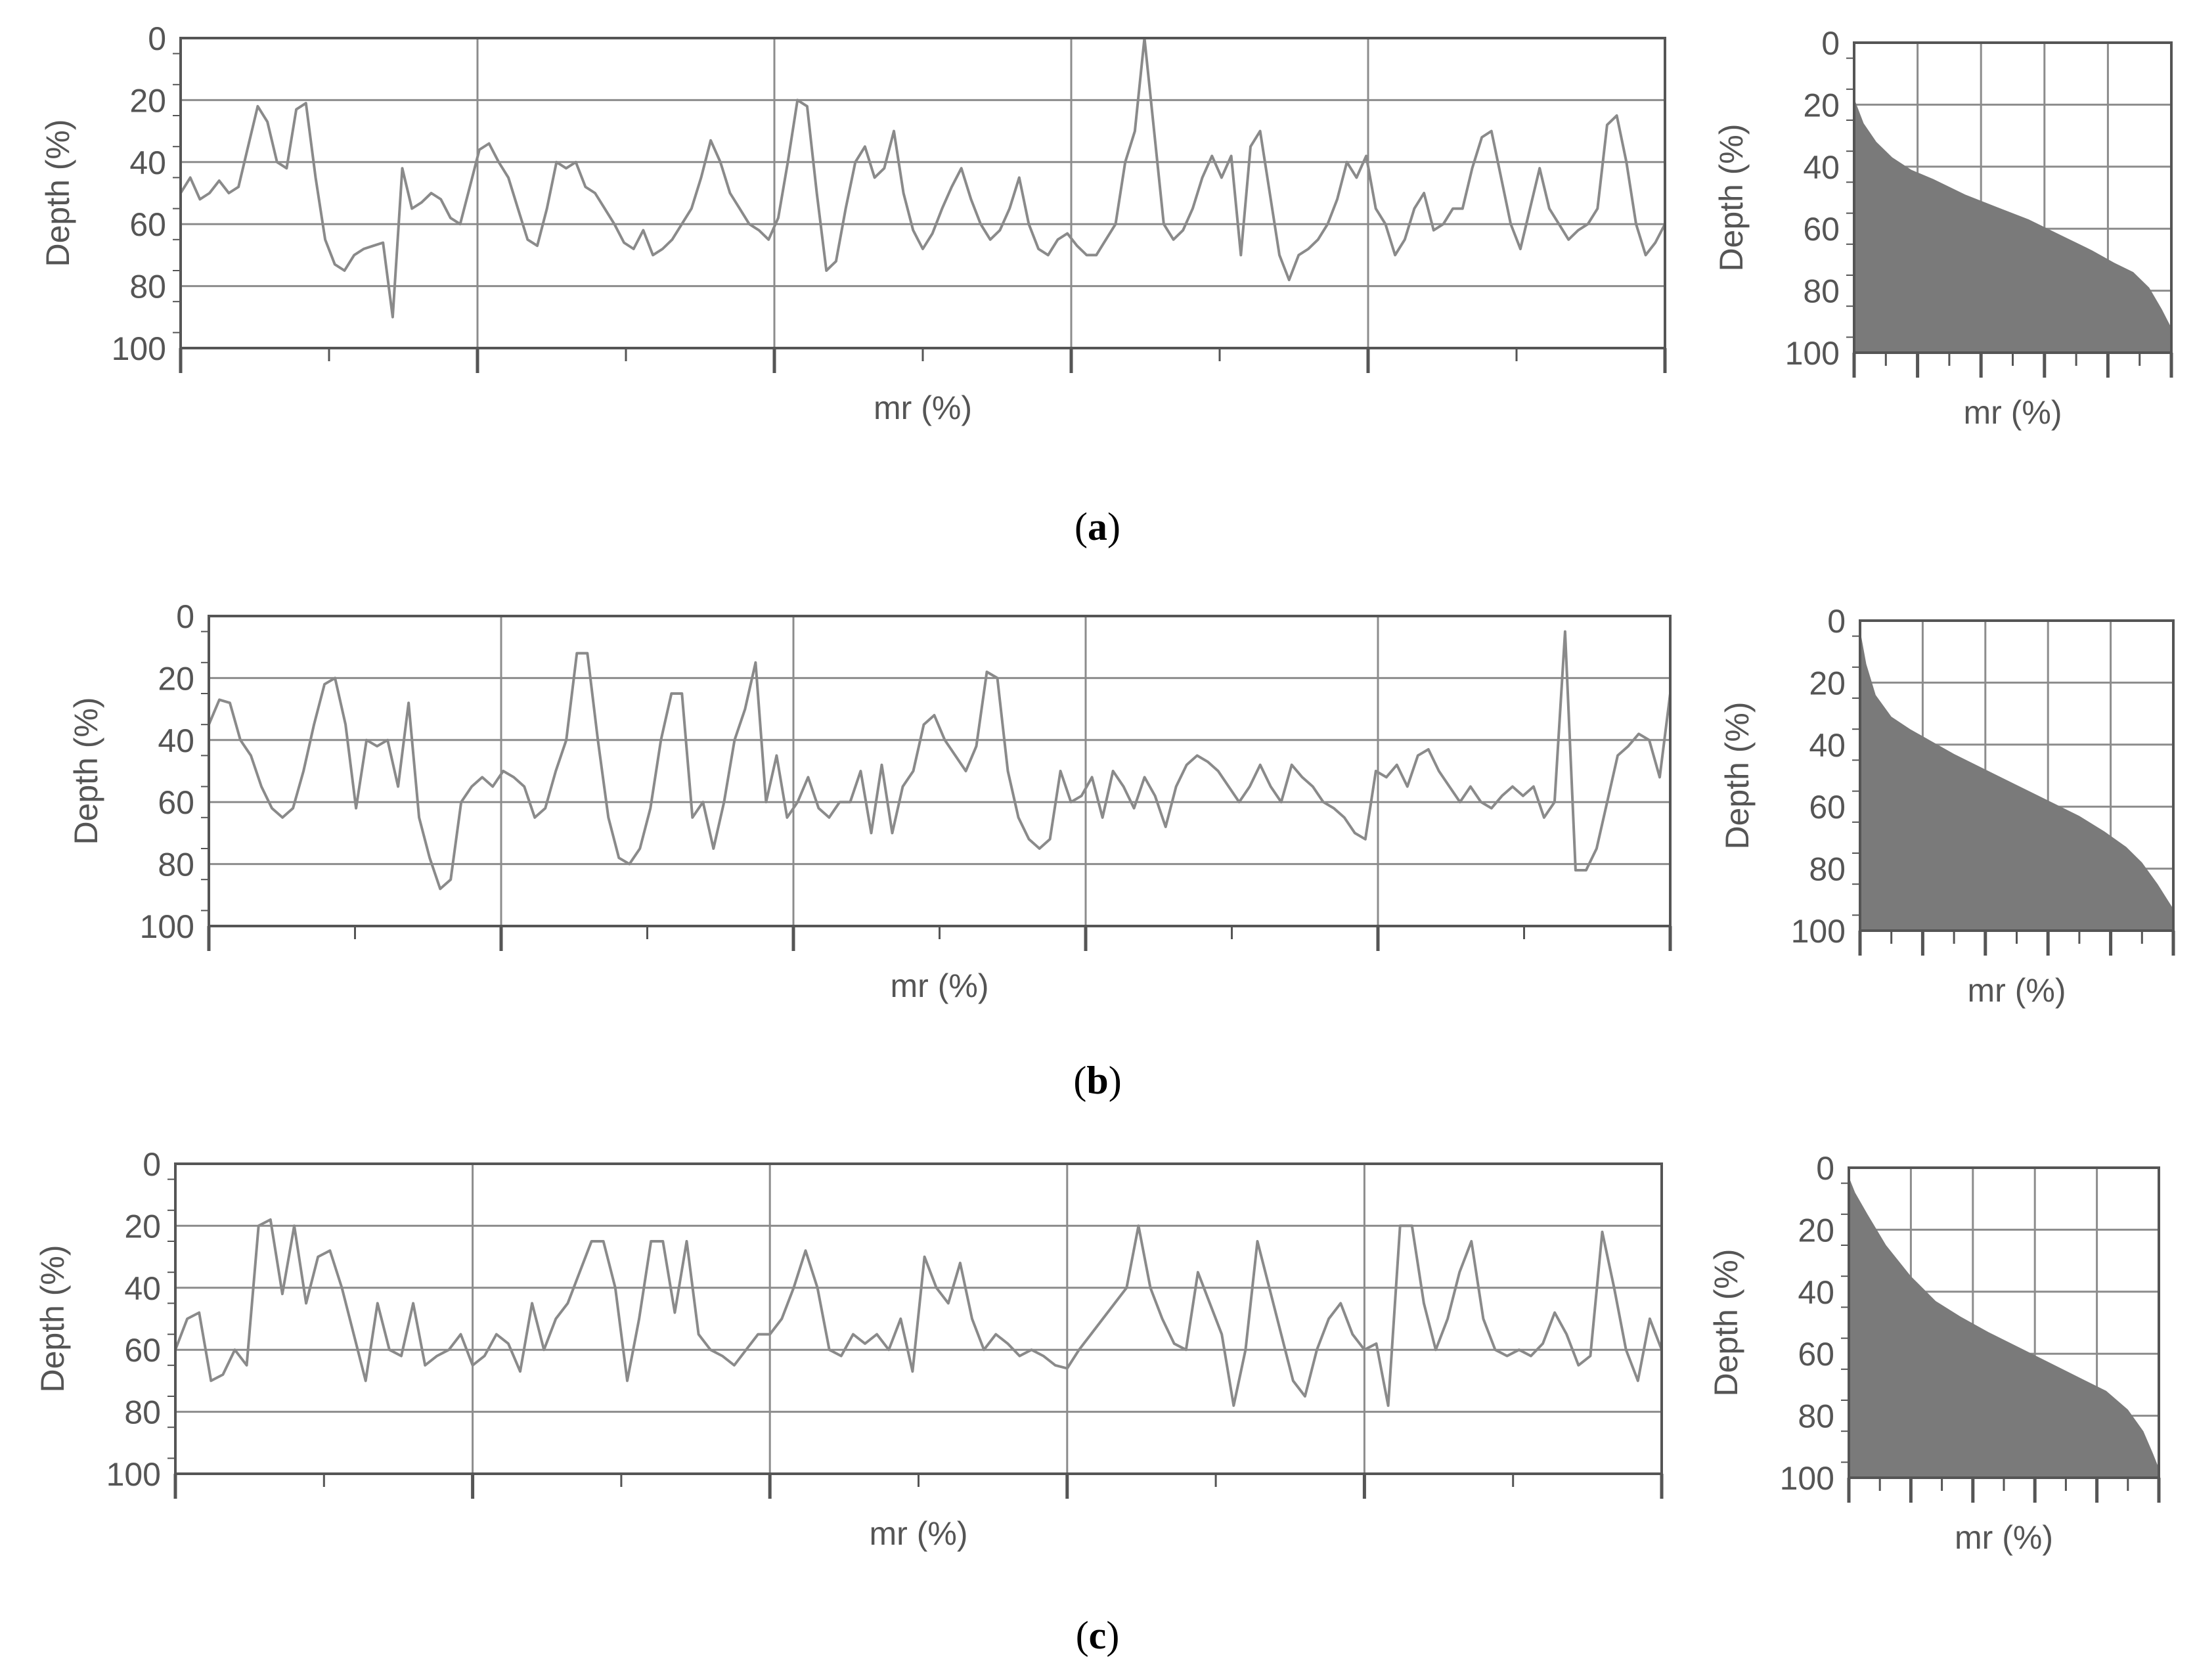  Describe the element at coordinates (2004, 1327) in the screenshot. I see `panel-c-bearing-area` at that location.